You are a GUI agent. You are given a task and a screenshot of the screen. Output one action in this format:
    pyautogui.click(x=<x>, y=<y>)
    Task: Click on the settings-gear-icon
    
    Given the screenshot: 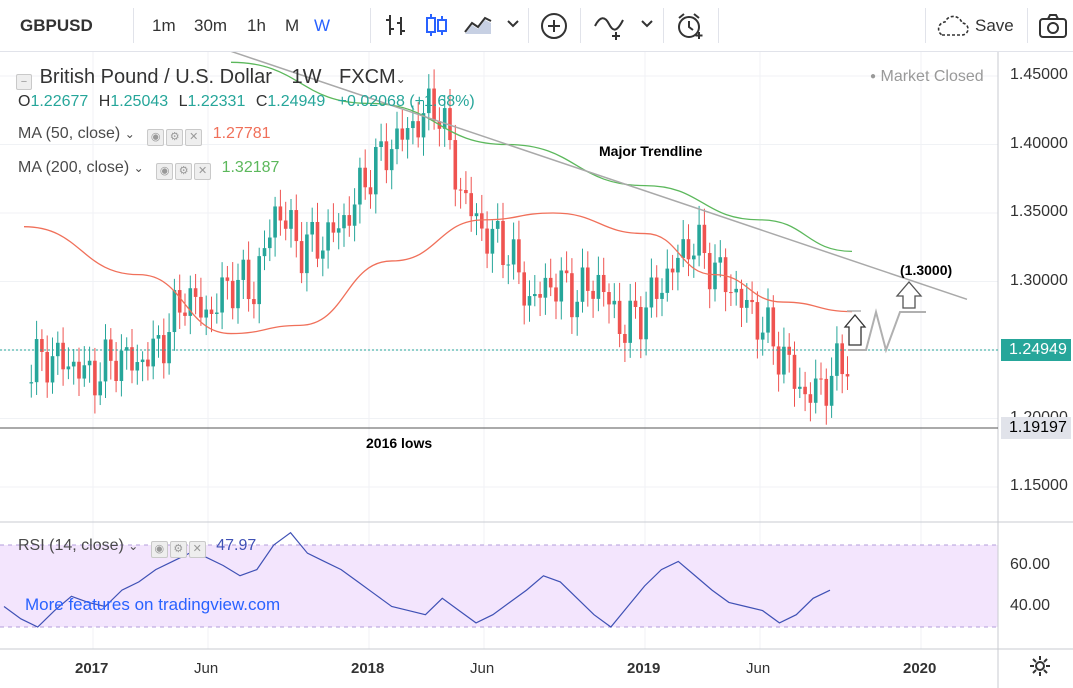 What is the action you would take?
    pyautogui.click(x=1040, y=666)
    